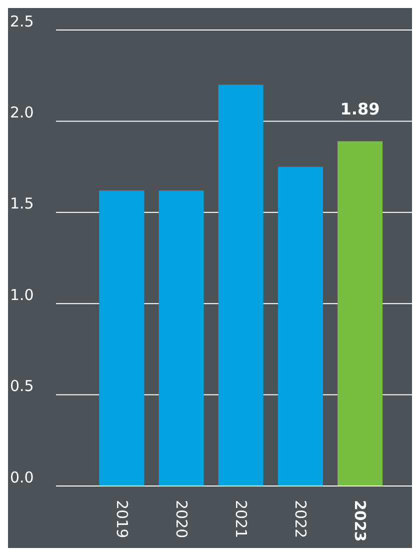 The height and width of the screenshot is (556, 420). What do you see at coordinates (22, 295) in the screenshot?
I see `y-tick-label: 1.0` at bounding box center [22, 295].